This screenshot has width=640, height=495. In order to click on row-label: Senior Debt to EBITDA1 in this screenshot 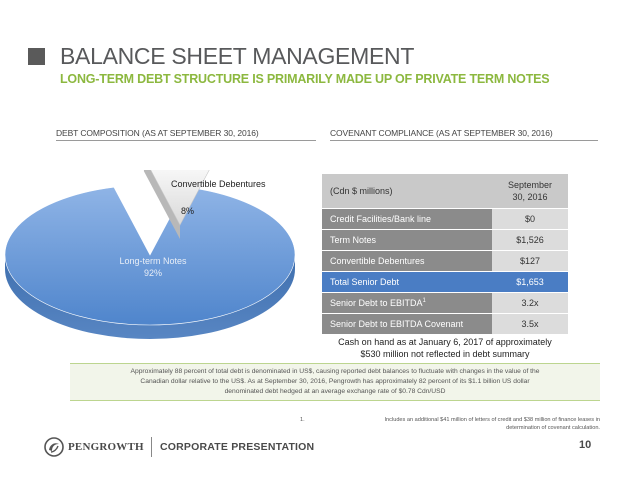, I will do `click(407, 303)`.